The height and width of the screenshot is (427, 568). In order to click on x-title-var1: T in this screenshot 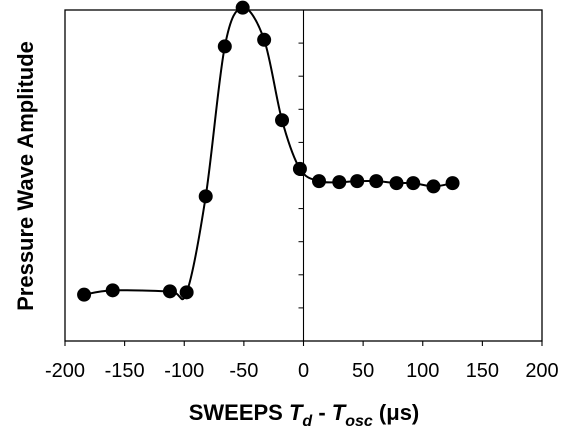, I will do `click(296, 412)`.